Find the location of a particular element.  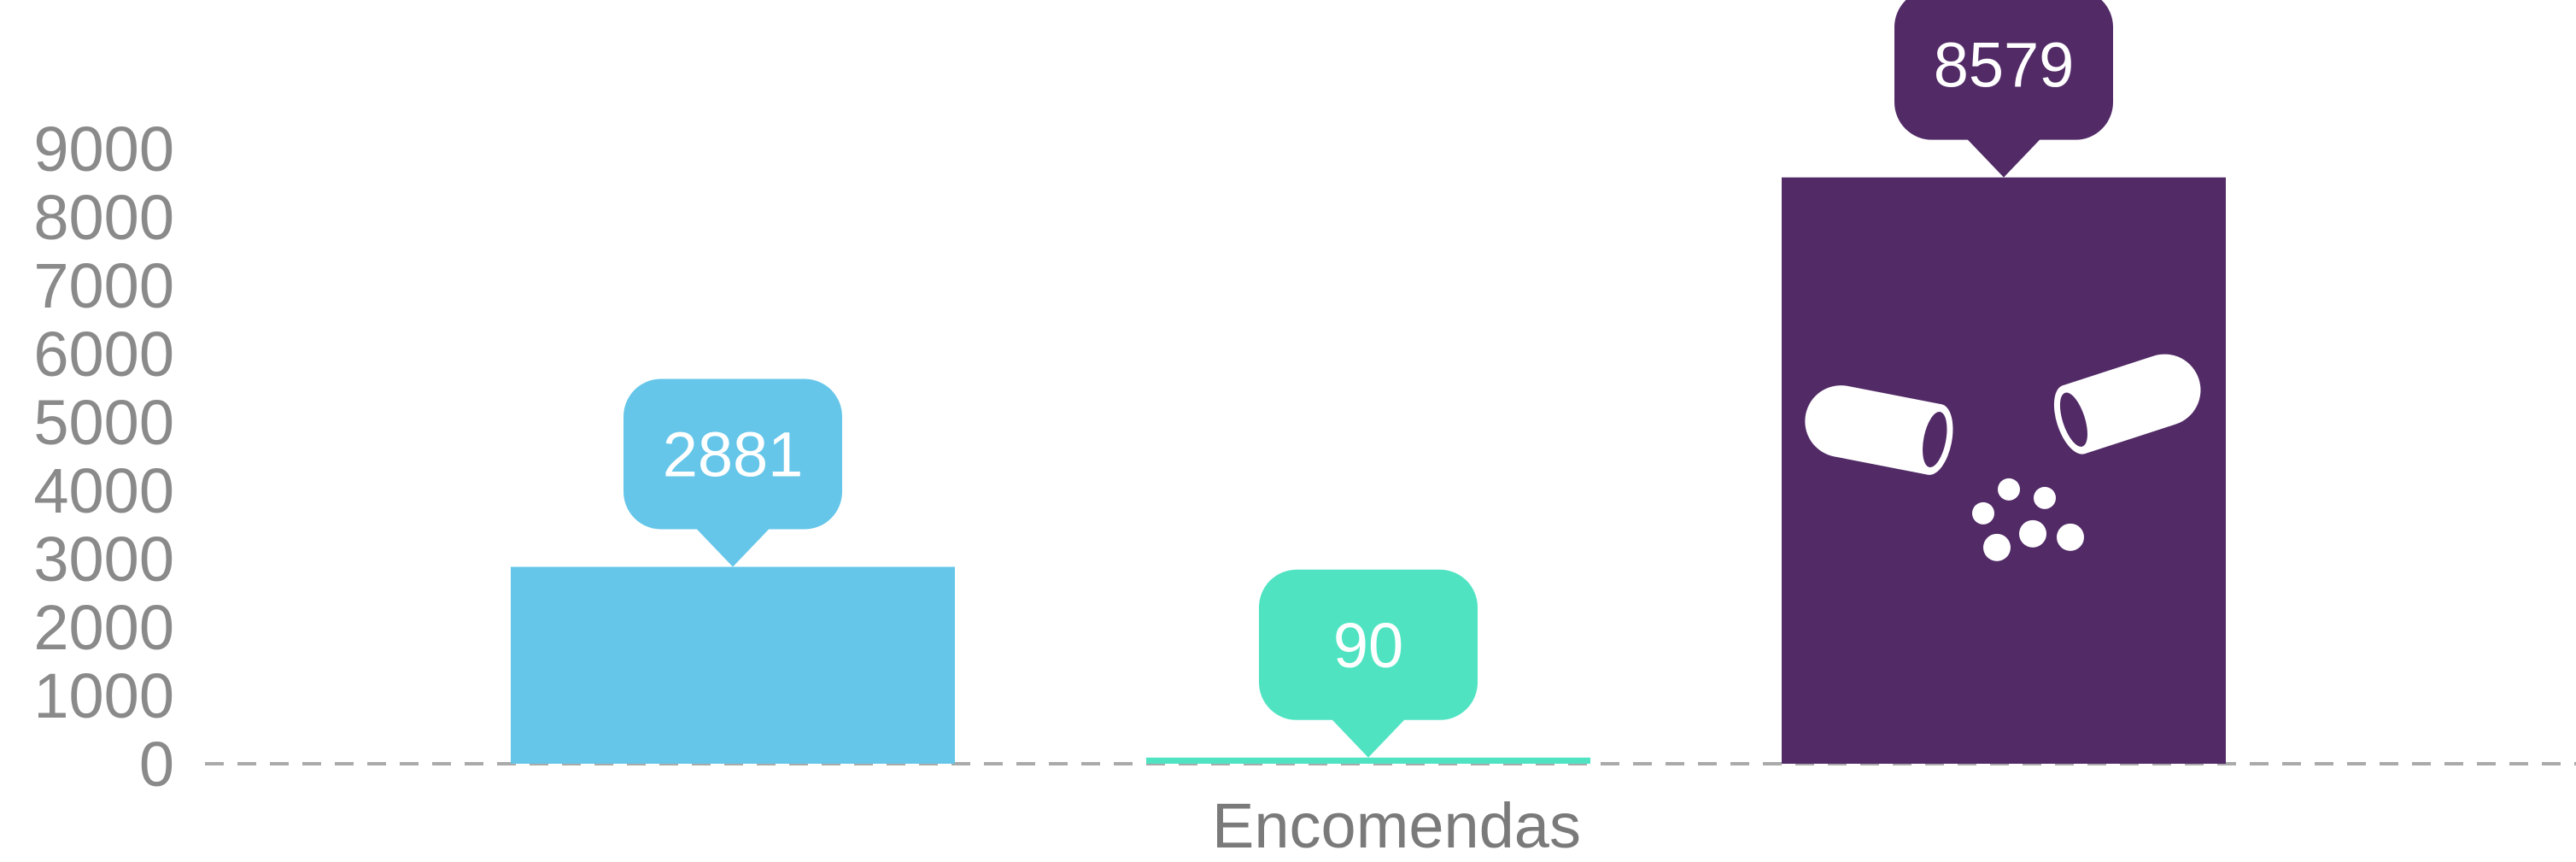

data-label-callout: 8579 is located at coordinates (2003, 89).